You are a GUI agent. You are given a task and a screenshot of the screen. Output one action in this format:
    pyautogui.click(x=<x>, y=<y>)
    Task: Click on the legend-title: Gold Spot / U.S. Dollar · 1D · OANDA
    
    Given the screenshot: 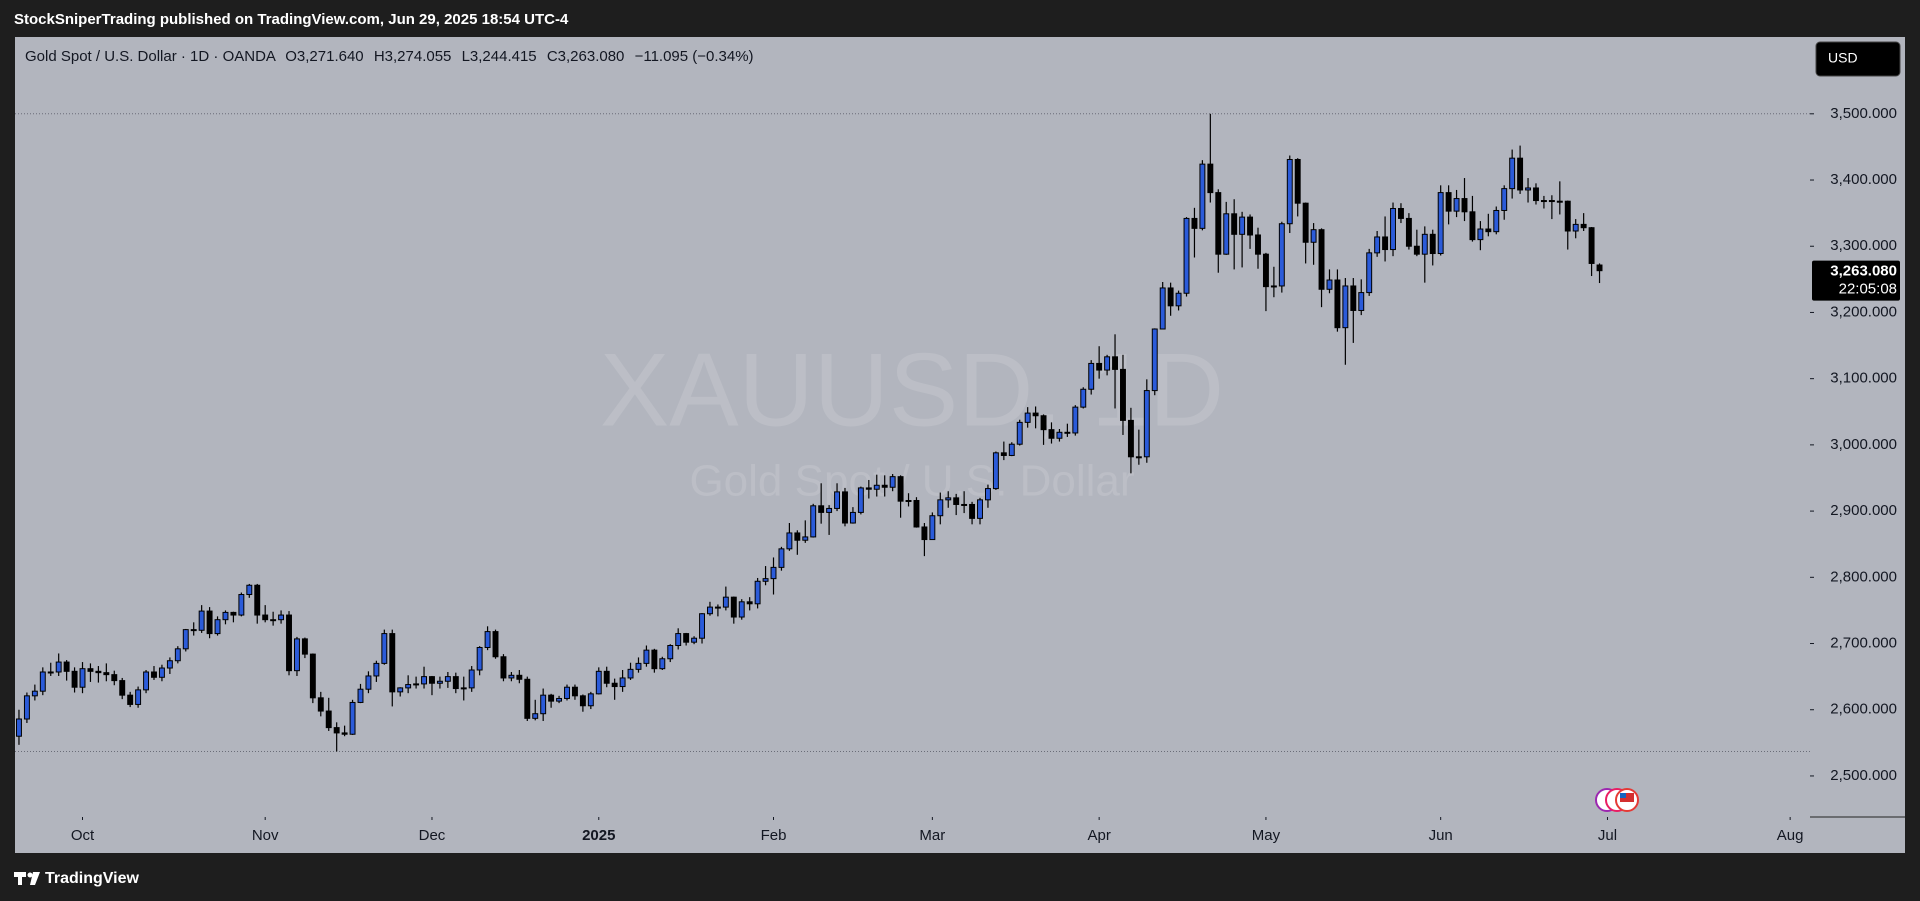 What is the action you would take?
    pyautogui.click(x=150, y=56)
    